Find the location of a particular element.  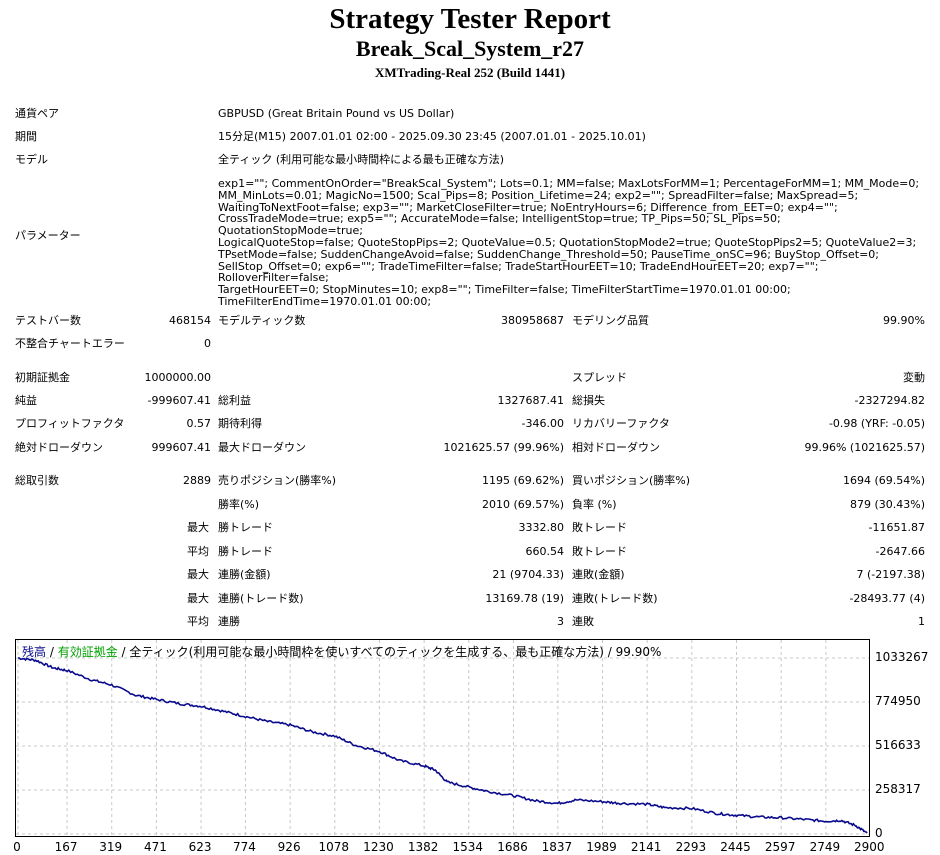

max-dd-label: 最大ドローダウン is located at coordinates (262, 447).